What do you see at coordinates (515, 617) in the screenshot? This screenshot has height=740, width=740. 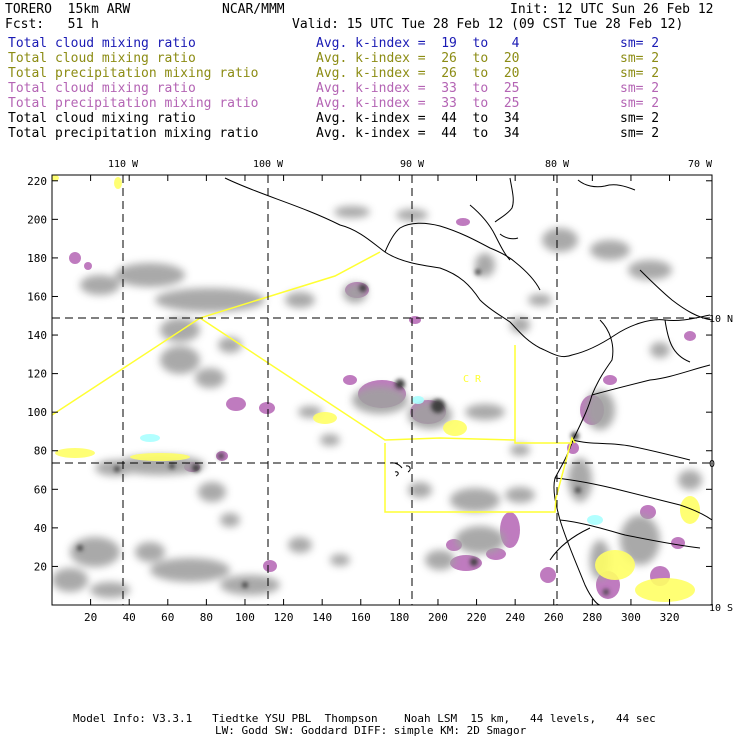 I see `x-tick-label: 240` at bounding box center [515, 617].